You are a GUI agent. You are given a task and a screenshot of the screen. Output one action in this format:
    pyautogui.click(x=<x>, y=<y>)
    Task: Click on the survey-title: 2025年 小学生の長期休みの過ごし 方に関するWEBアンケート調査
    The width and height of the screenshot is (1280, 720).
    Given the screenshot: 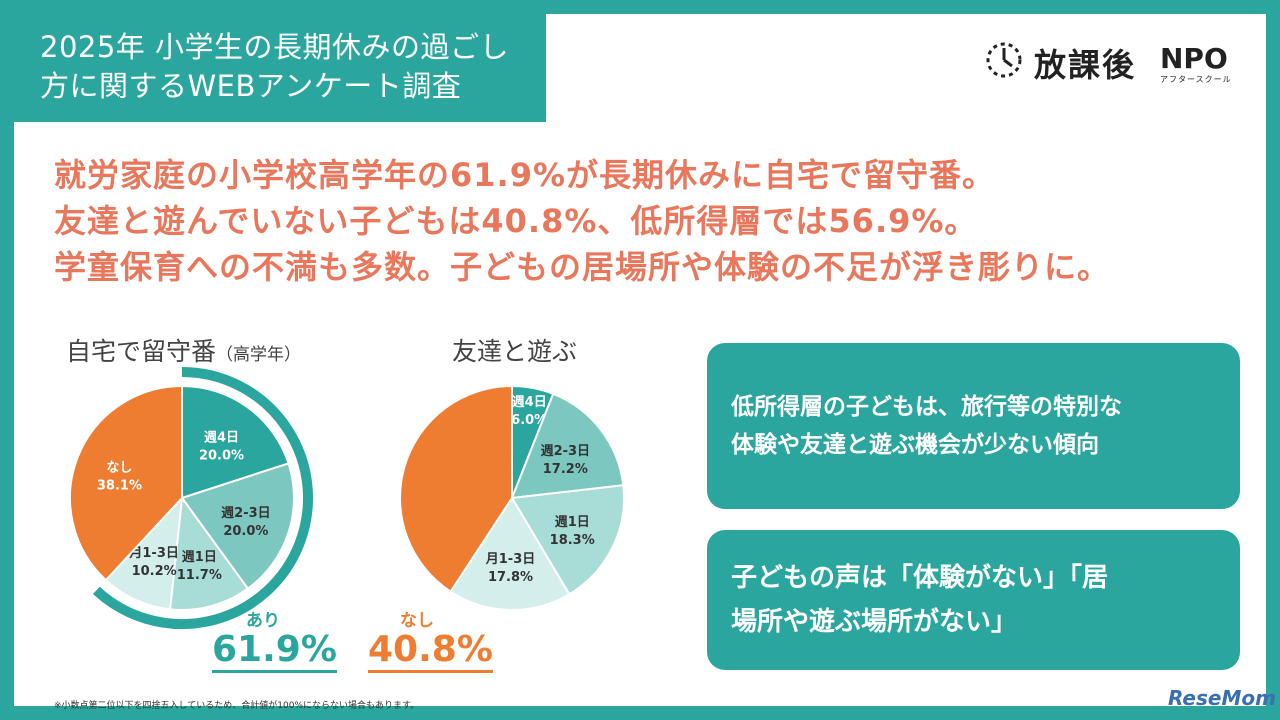 What is the action you would take?
    pyautogui.click(x=290, y=67)
    